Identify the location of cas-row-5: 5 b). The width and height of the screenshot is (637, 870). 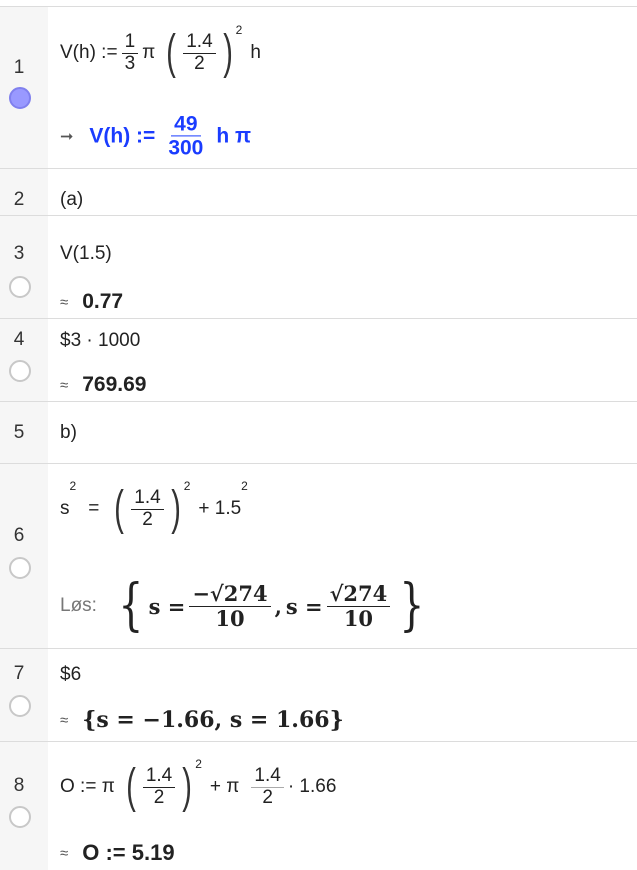
(318, 432).